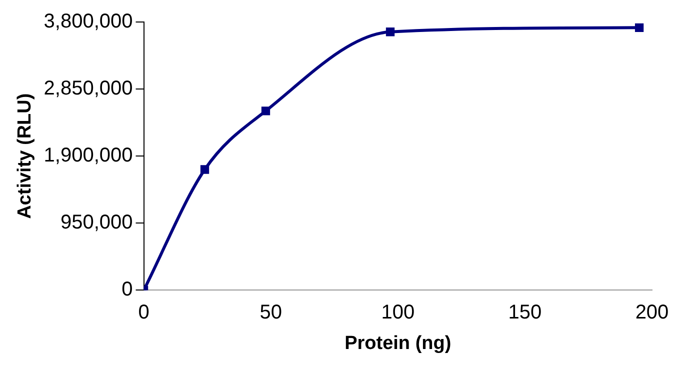  I want to click on x-tick-label: 0, so click(144, 313).